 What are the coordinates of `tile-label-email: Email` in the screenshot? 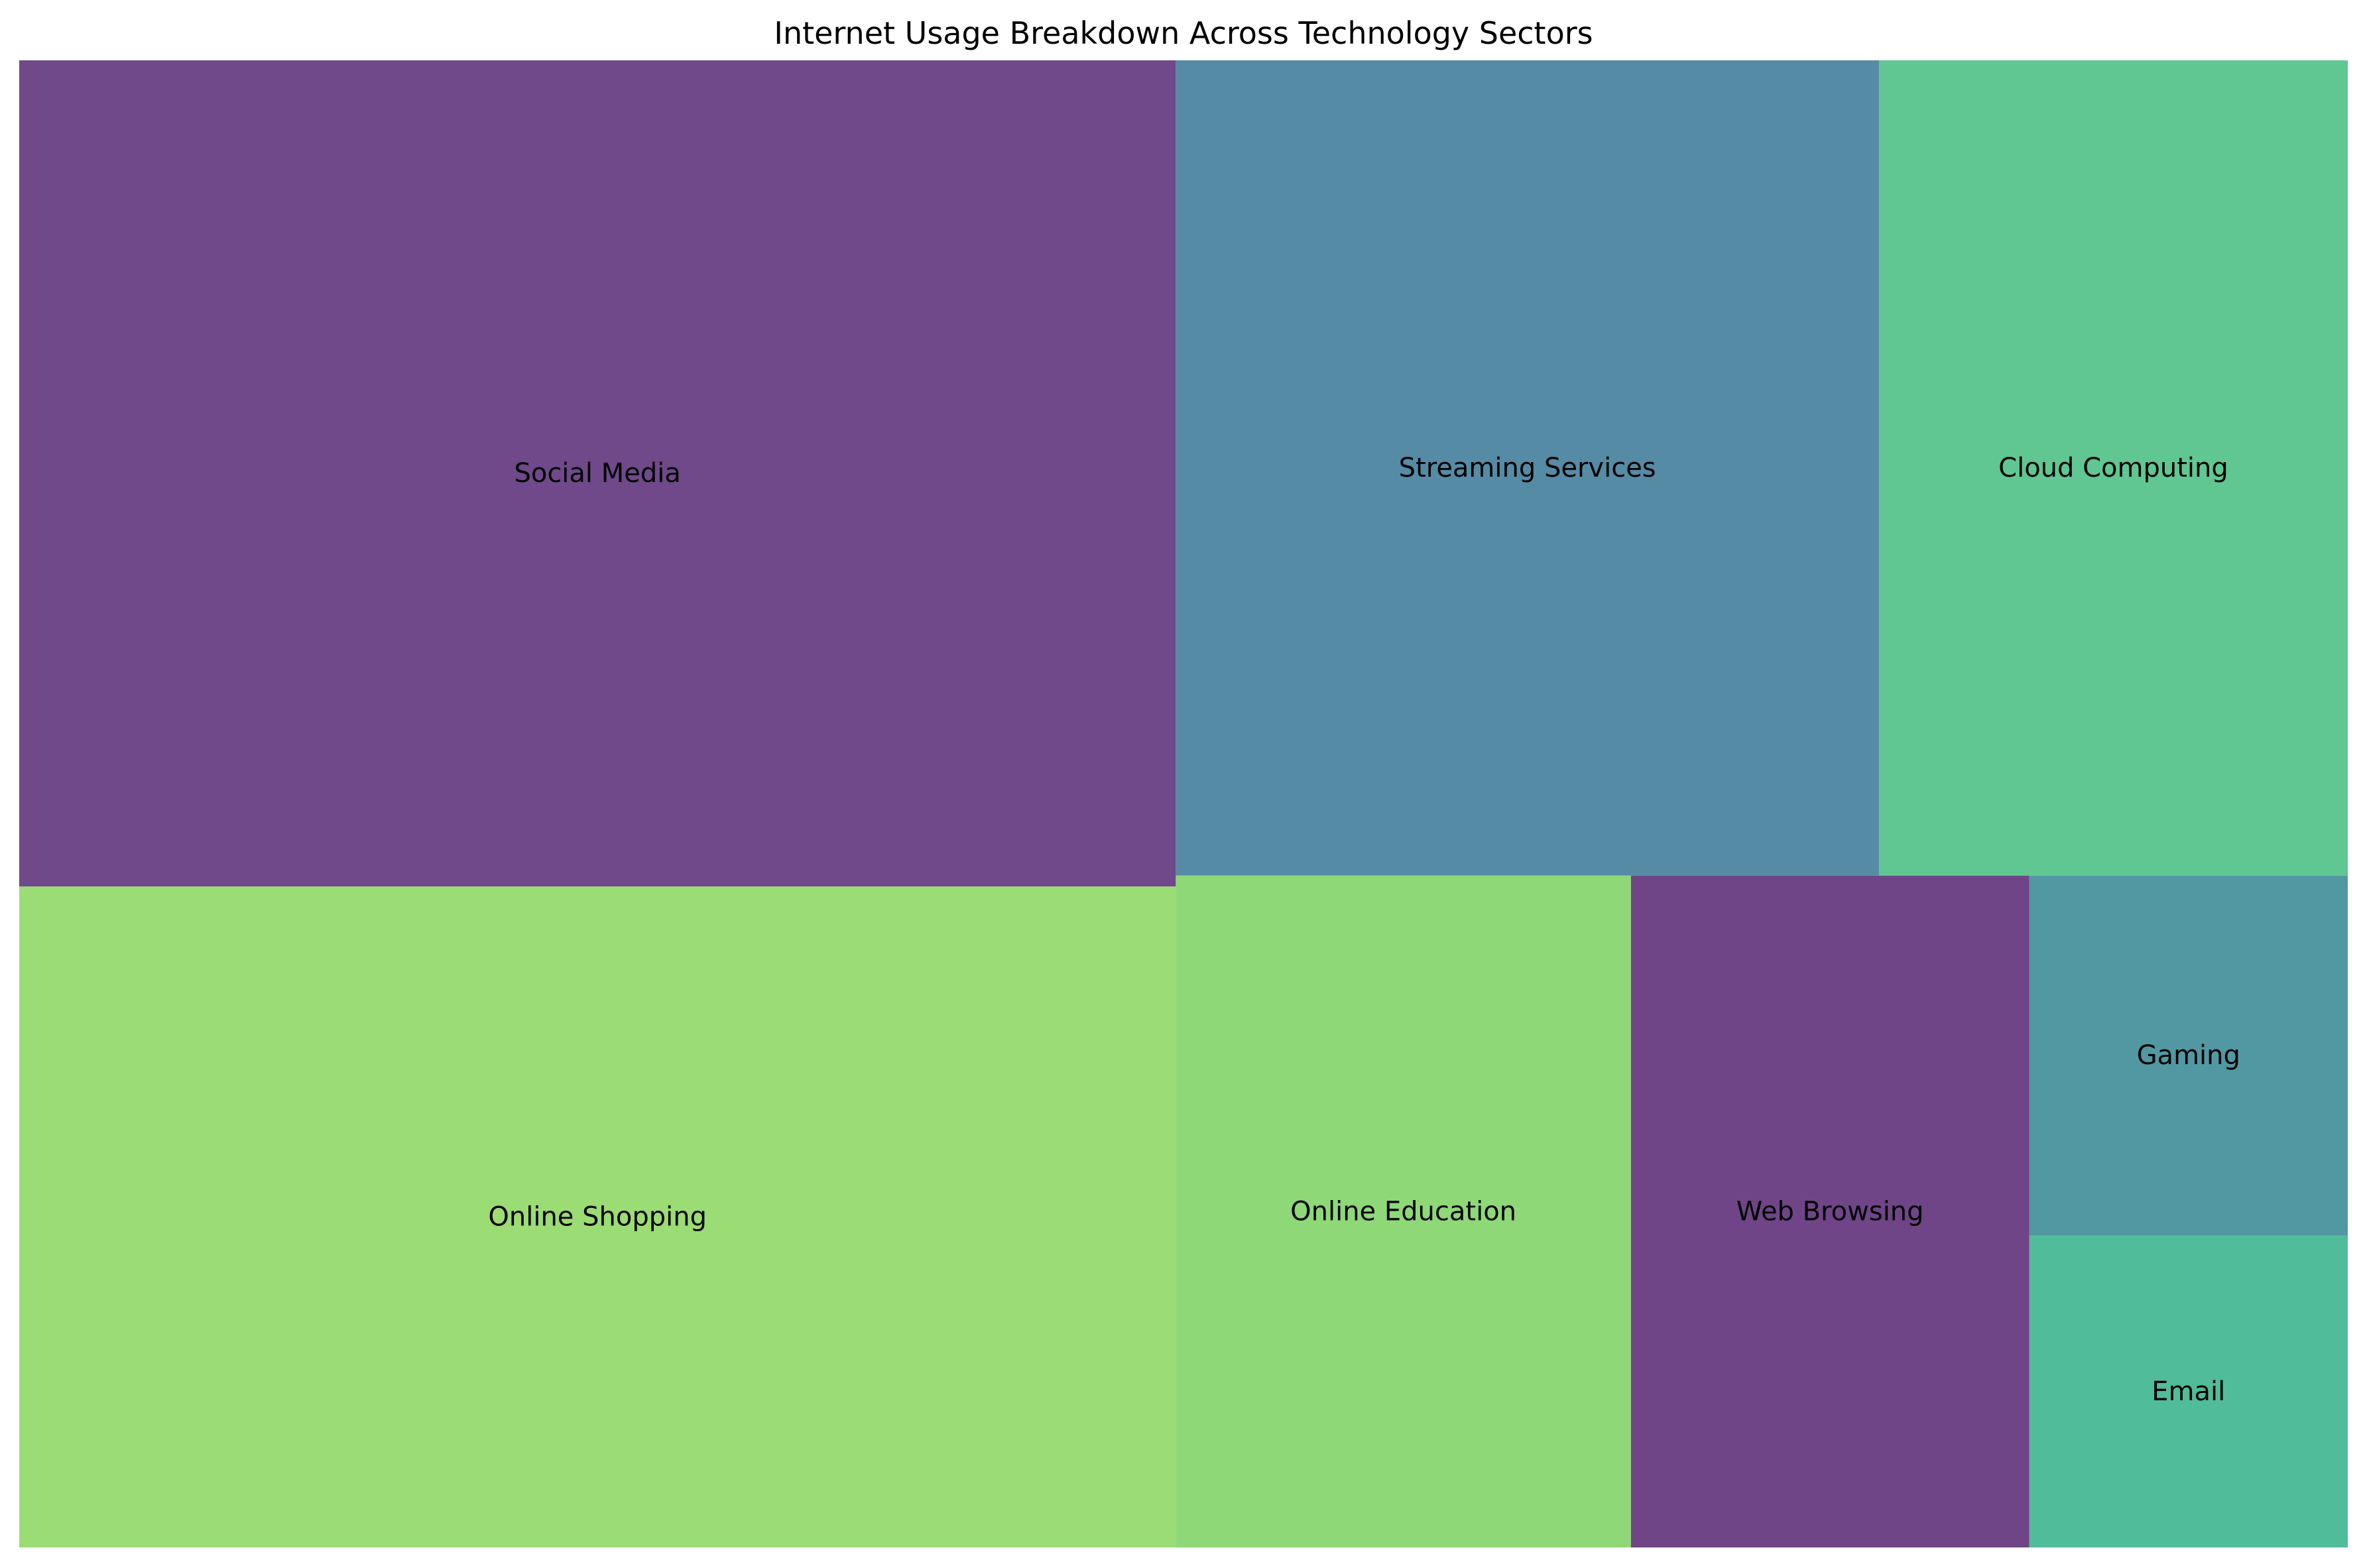 It's located at (2188, 1391).